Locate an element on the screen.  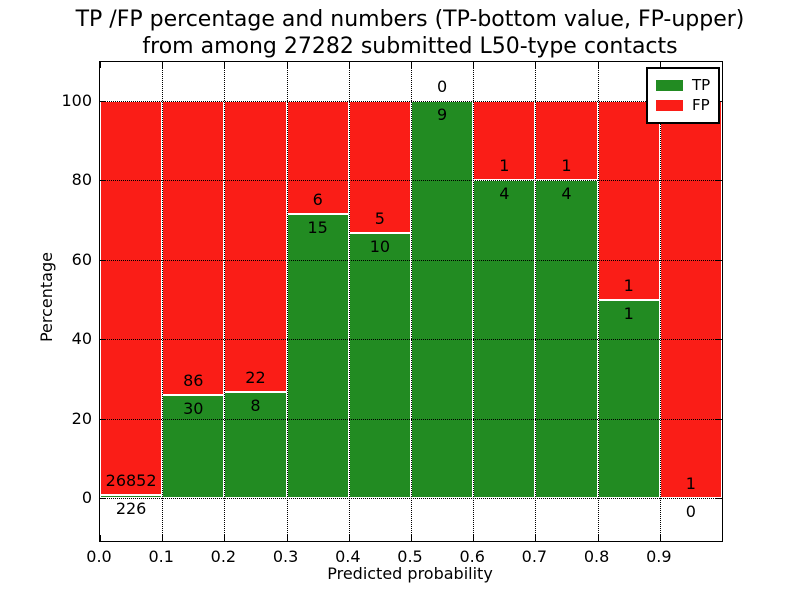
y-tick-label: 80 is located at coordinates (81, 180).